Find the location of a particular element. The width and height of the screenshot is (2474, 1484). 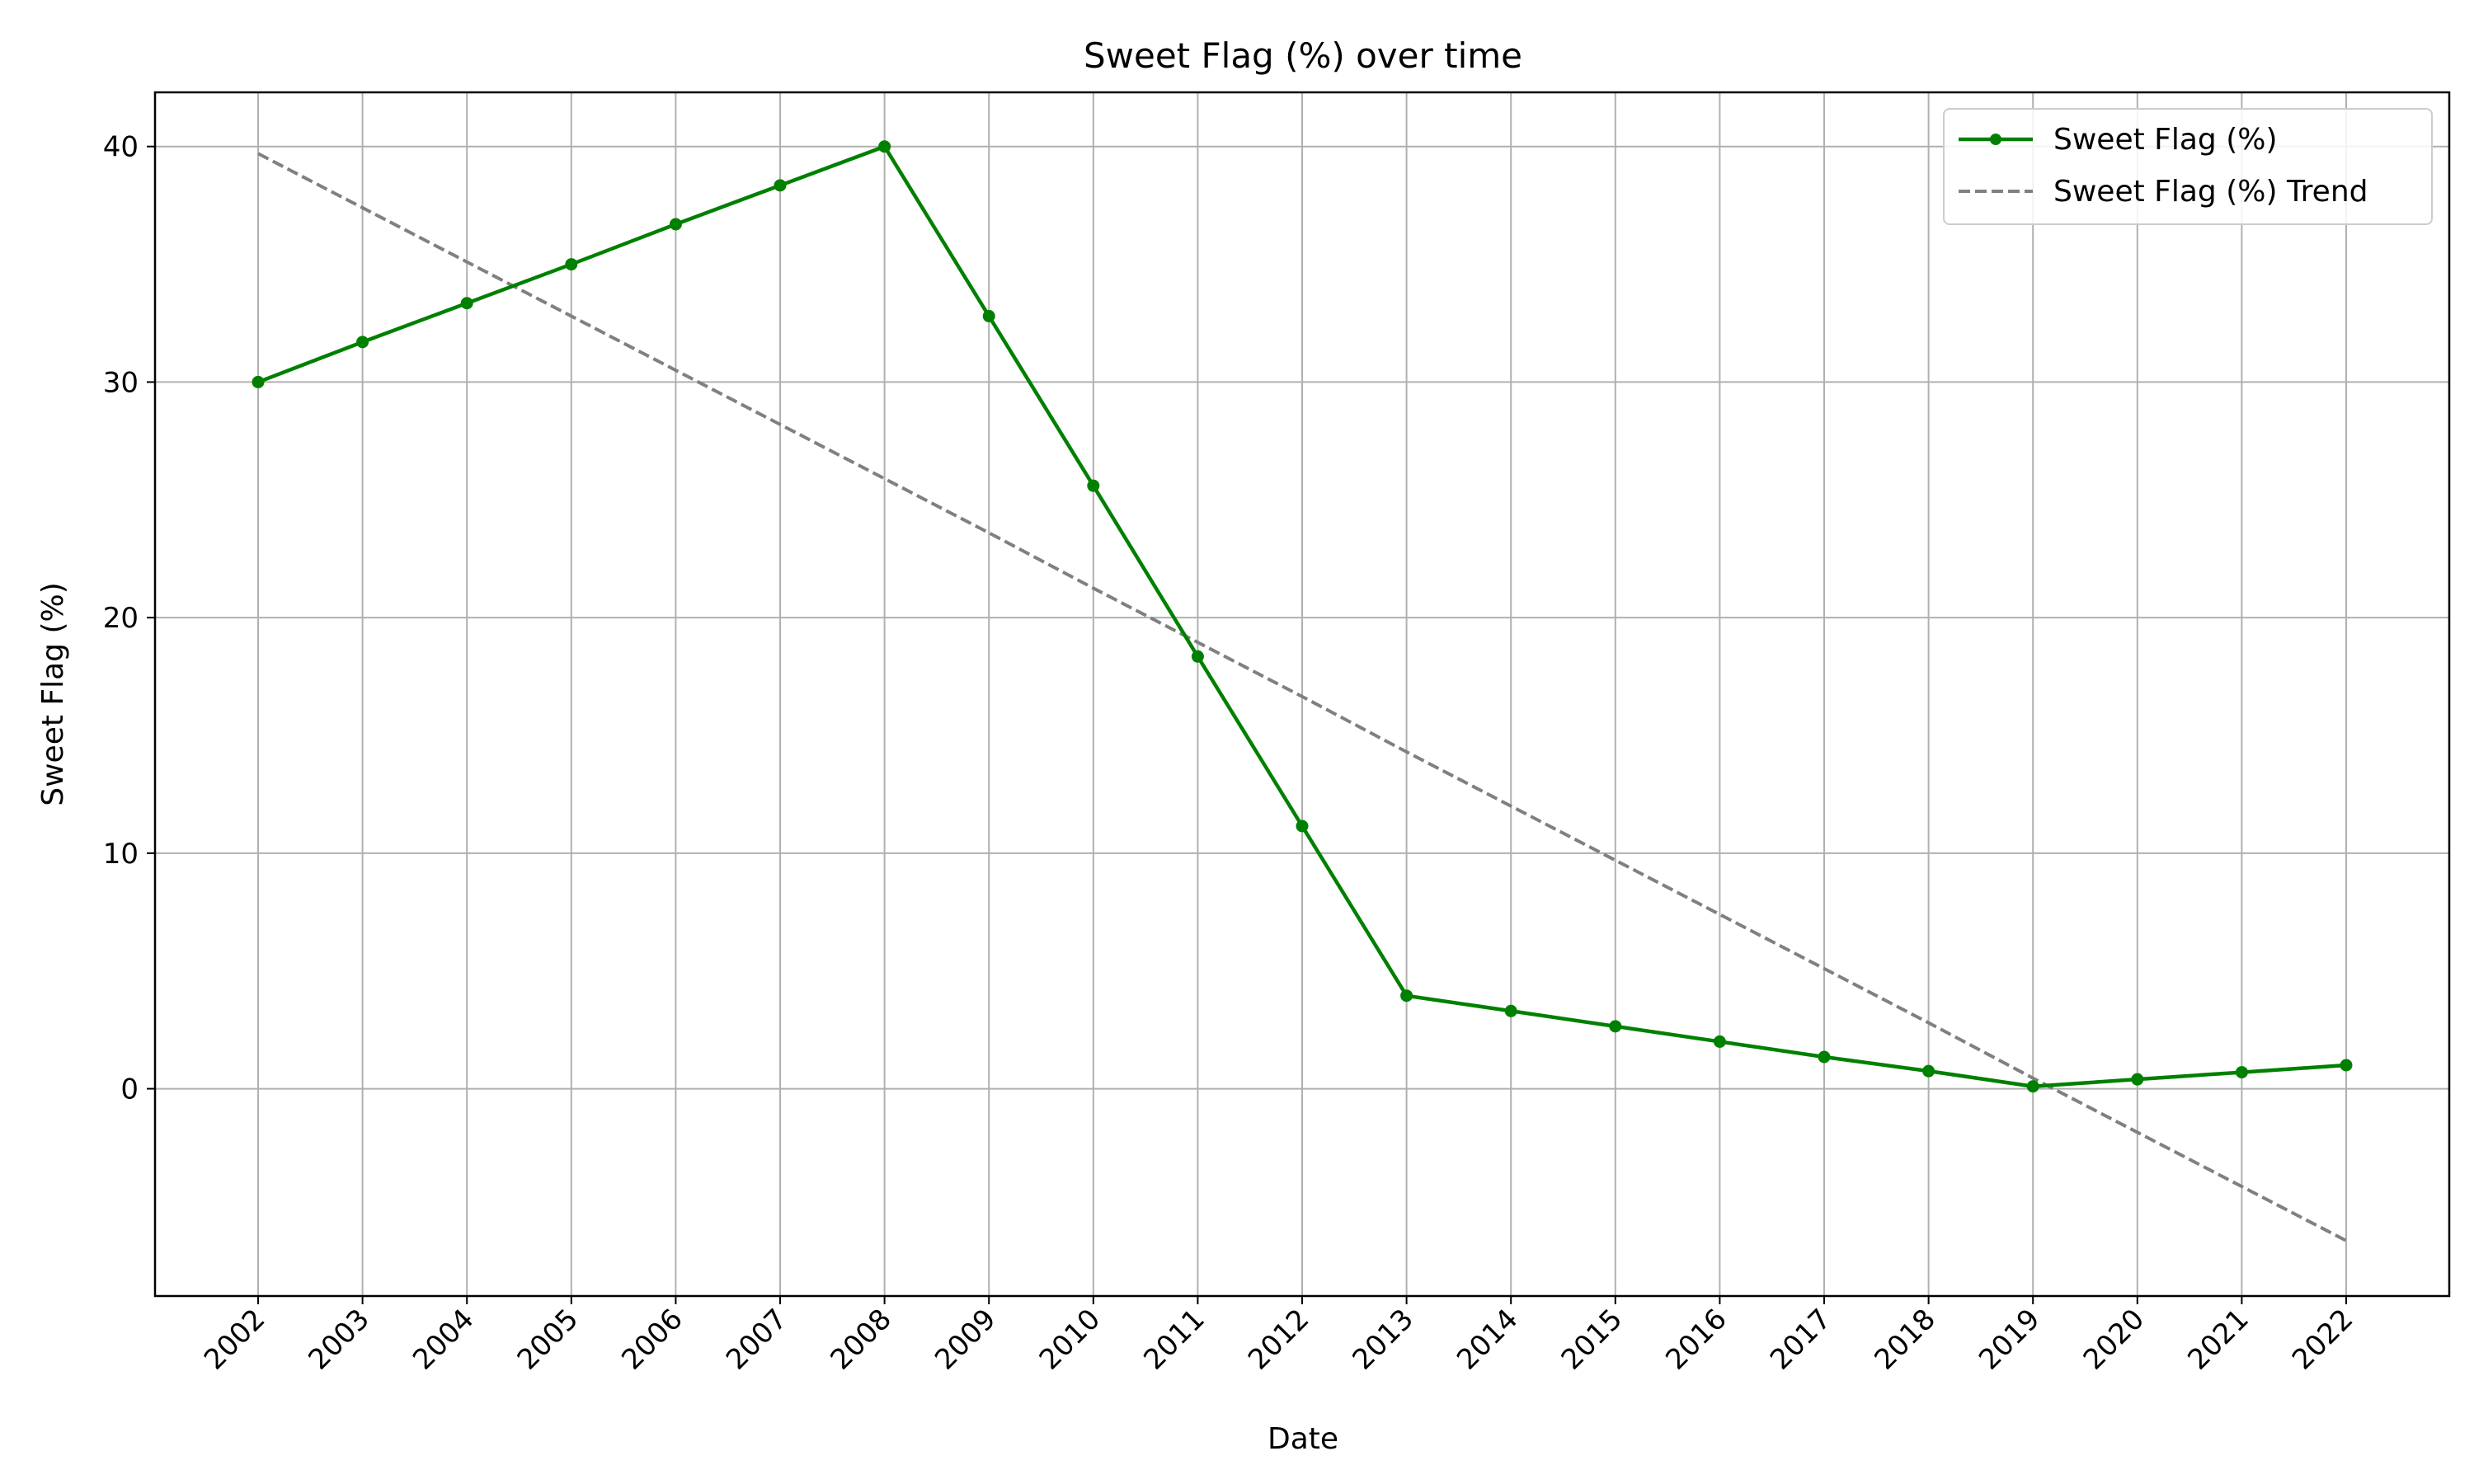

legend-label-trend: Sweet Flag (%) Trend is located at coordinates (2210, 192).